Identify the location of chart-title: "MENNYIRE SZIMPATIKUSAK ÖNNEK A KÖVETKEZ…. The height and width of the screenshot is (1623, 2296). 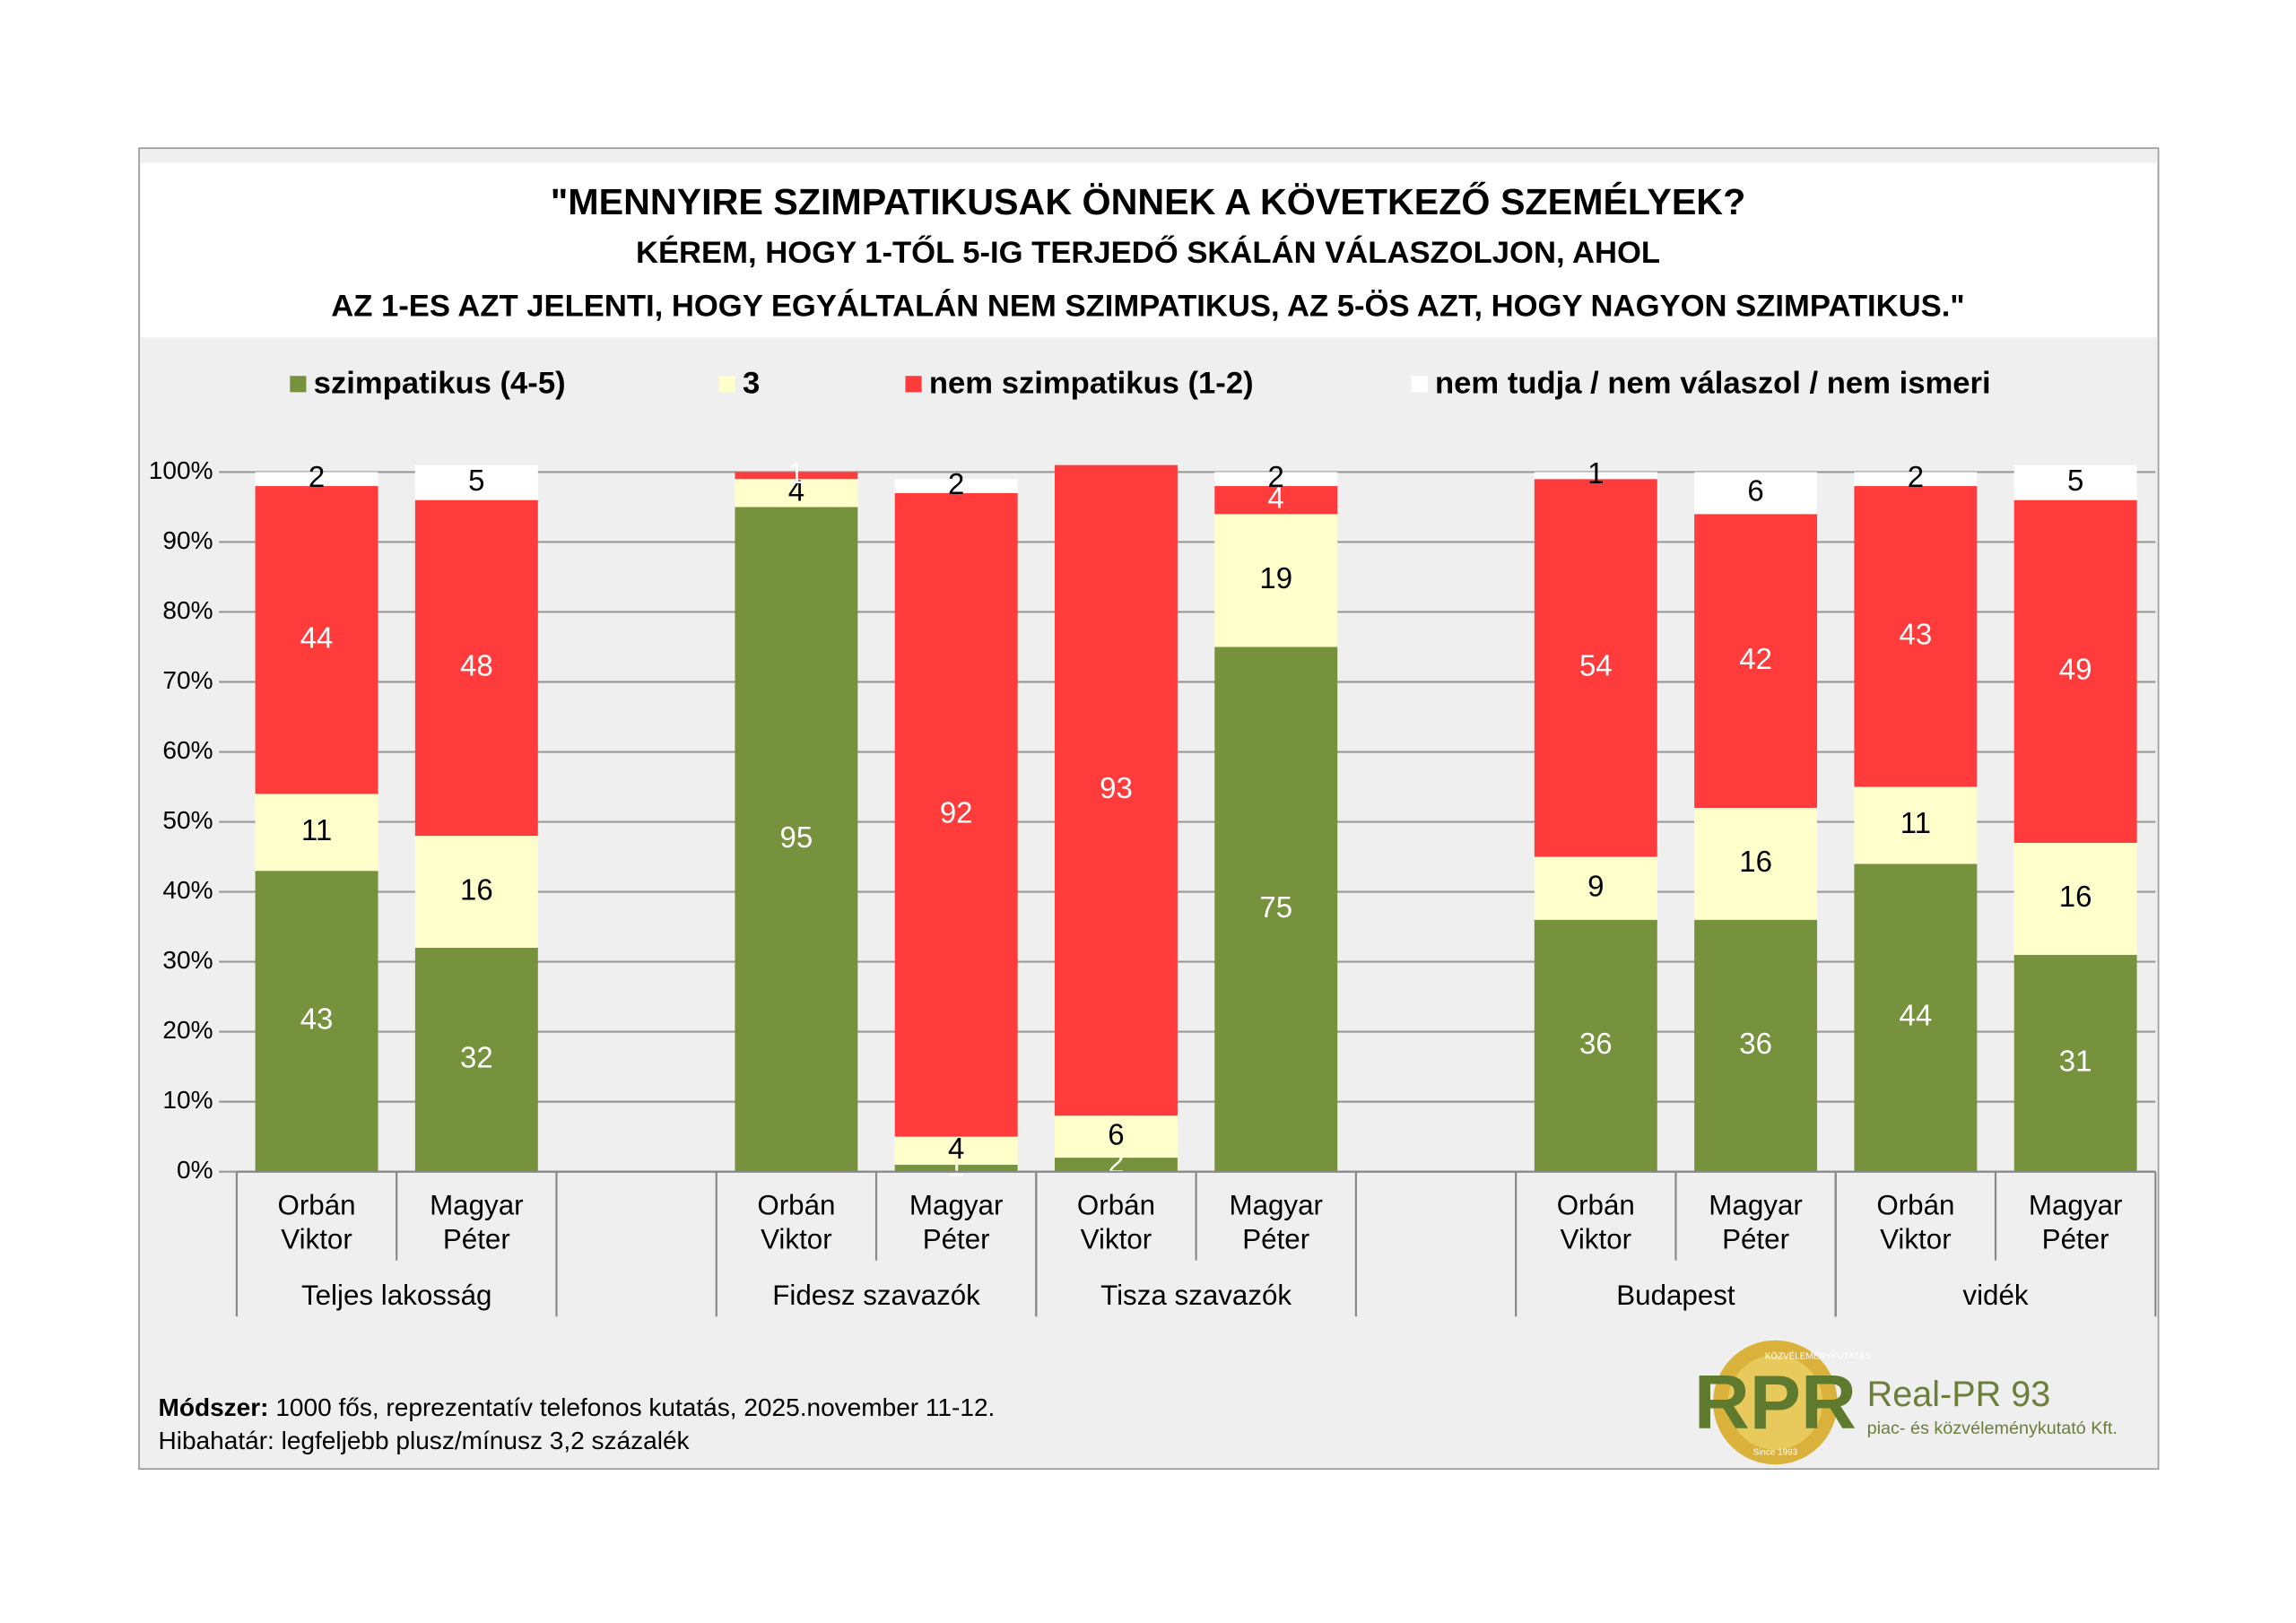
(1148, 201).